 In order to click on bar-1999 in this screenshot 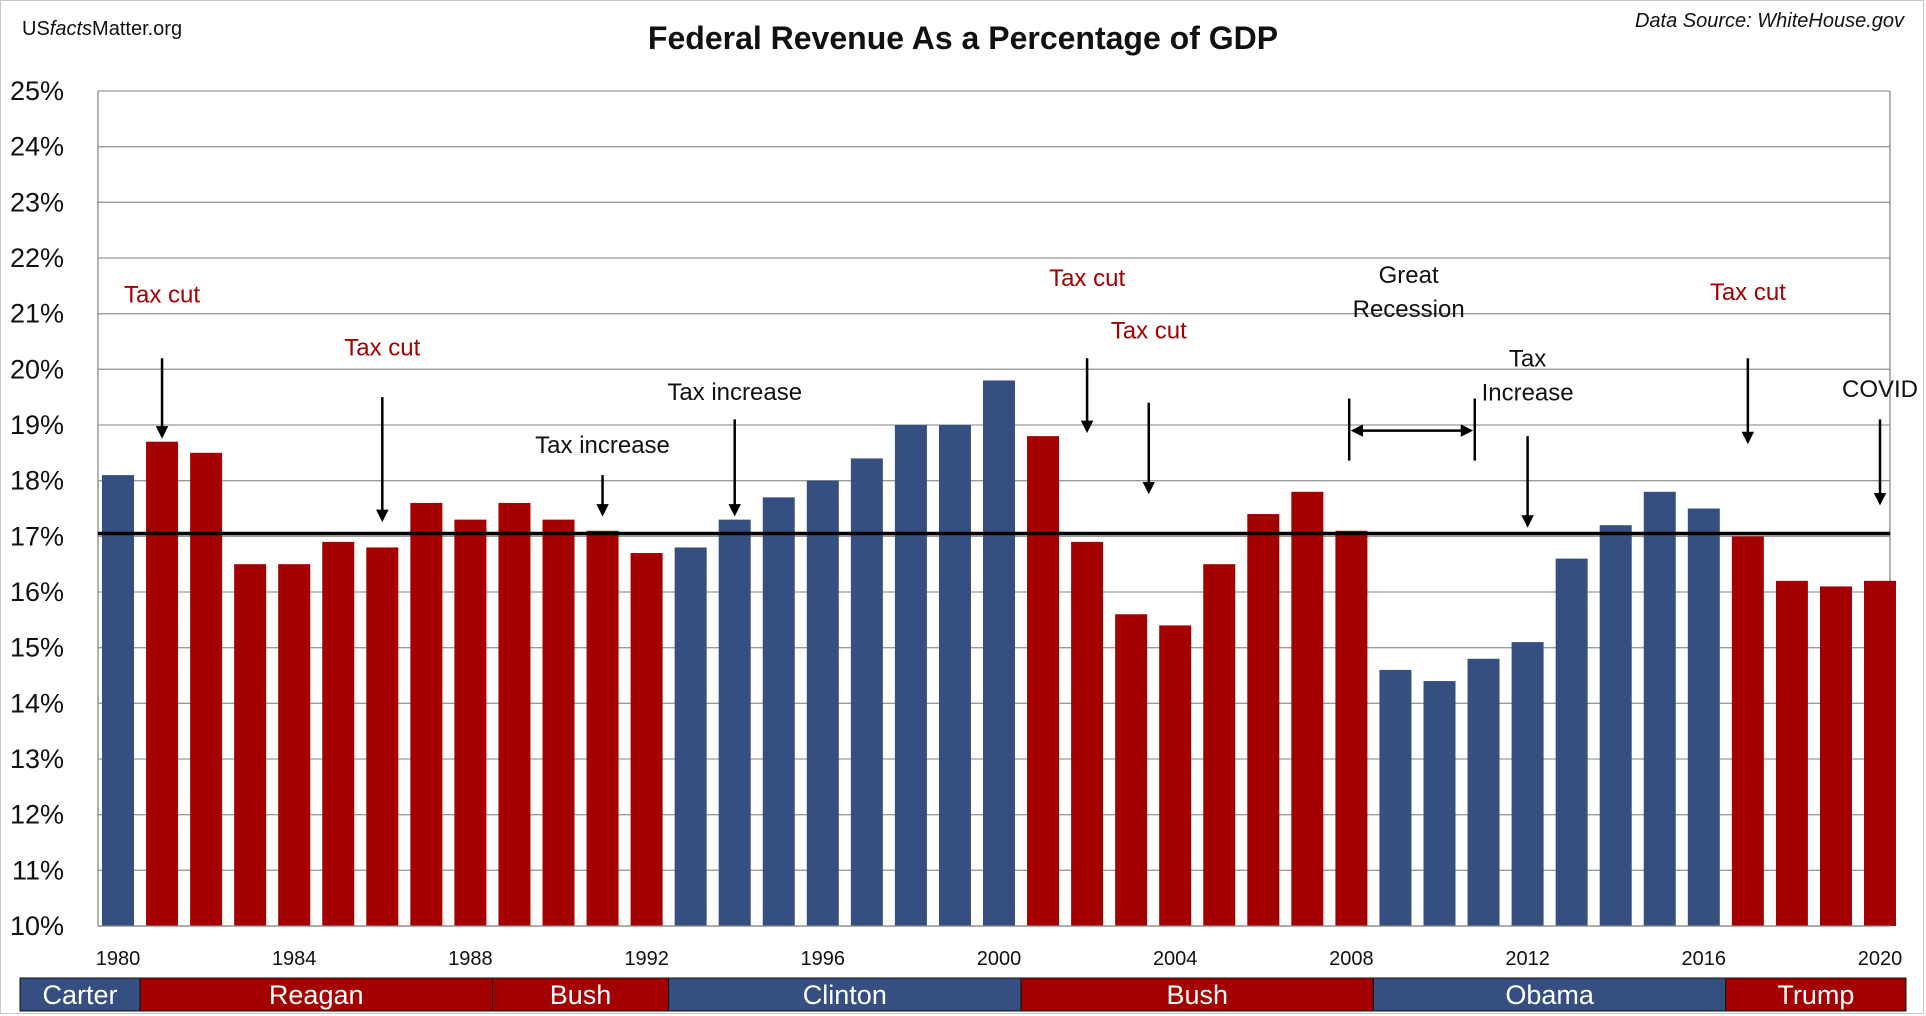, I will do `click(954, 675)`.